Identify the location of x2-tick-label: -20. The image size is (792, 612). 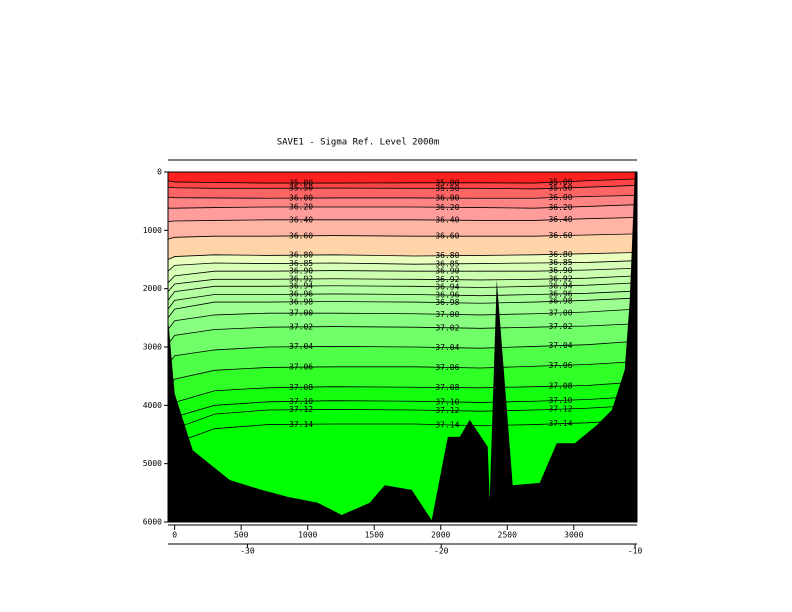
(441, 551).